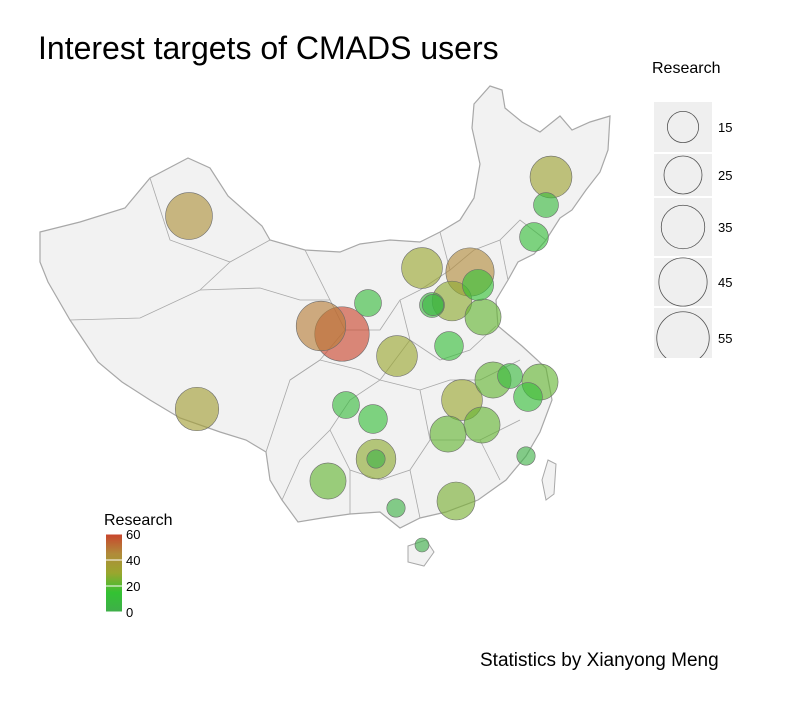  I want to click on bubble-tianjin, so click(478, 285).